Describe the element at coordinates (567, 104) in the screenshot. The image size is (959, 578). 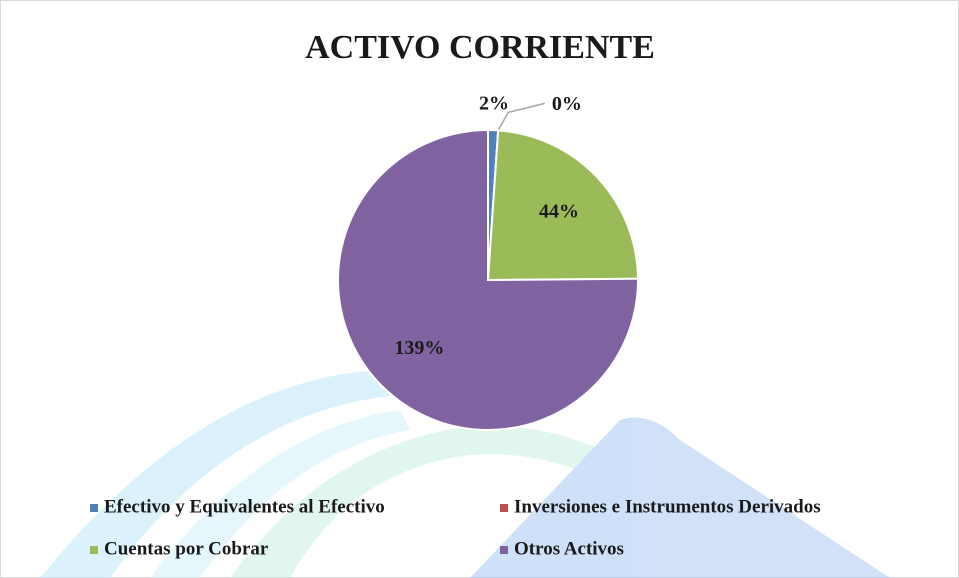
I see `data-label: 0%` at that location.